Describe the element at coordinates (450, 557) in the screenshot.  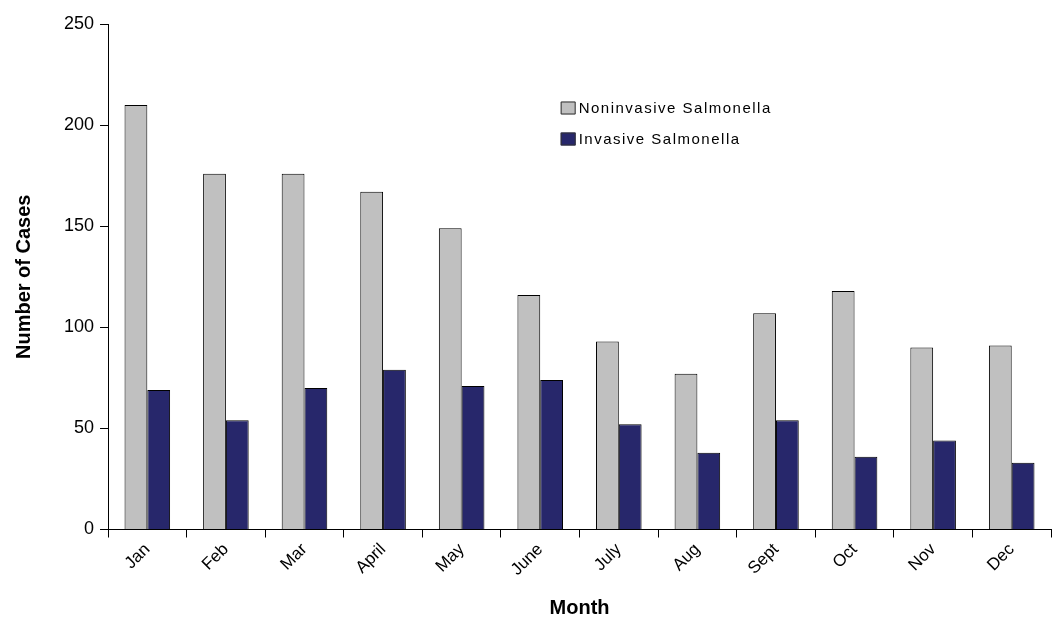
I see `x-tick-label: May` at that location.